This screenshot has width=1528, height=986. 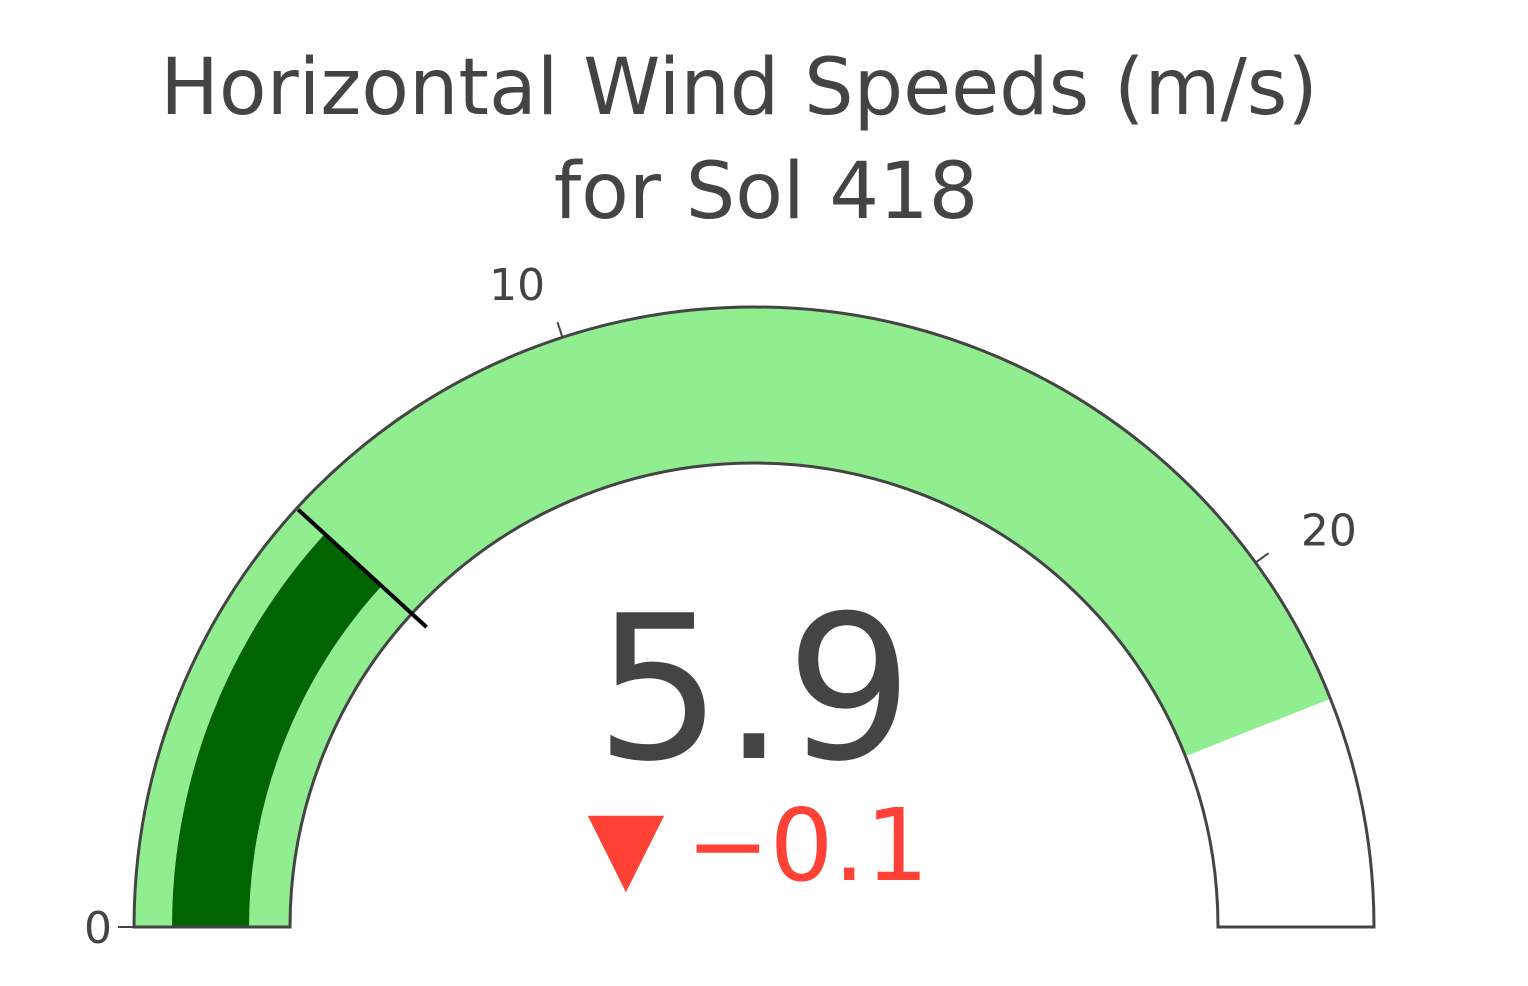 What do you see at coordinates (626, 845) in the screenshot?
I see `delta-down-arrow-icon: ▼` at bounding box center [626, 845].